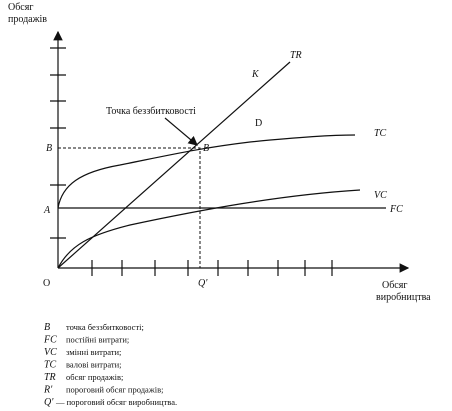 Image resolution: width=452 pixels, height=411 pixels. What do you see at coordinates (50, 377) in the screenshot?
I see `legend-symbol: TR` at bounding box center [50, 377].